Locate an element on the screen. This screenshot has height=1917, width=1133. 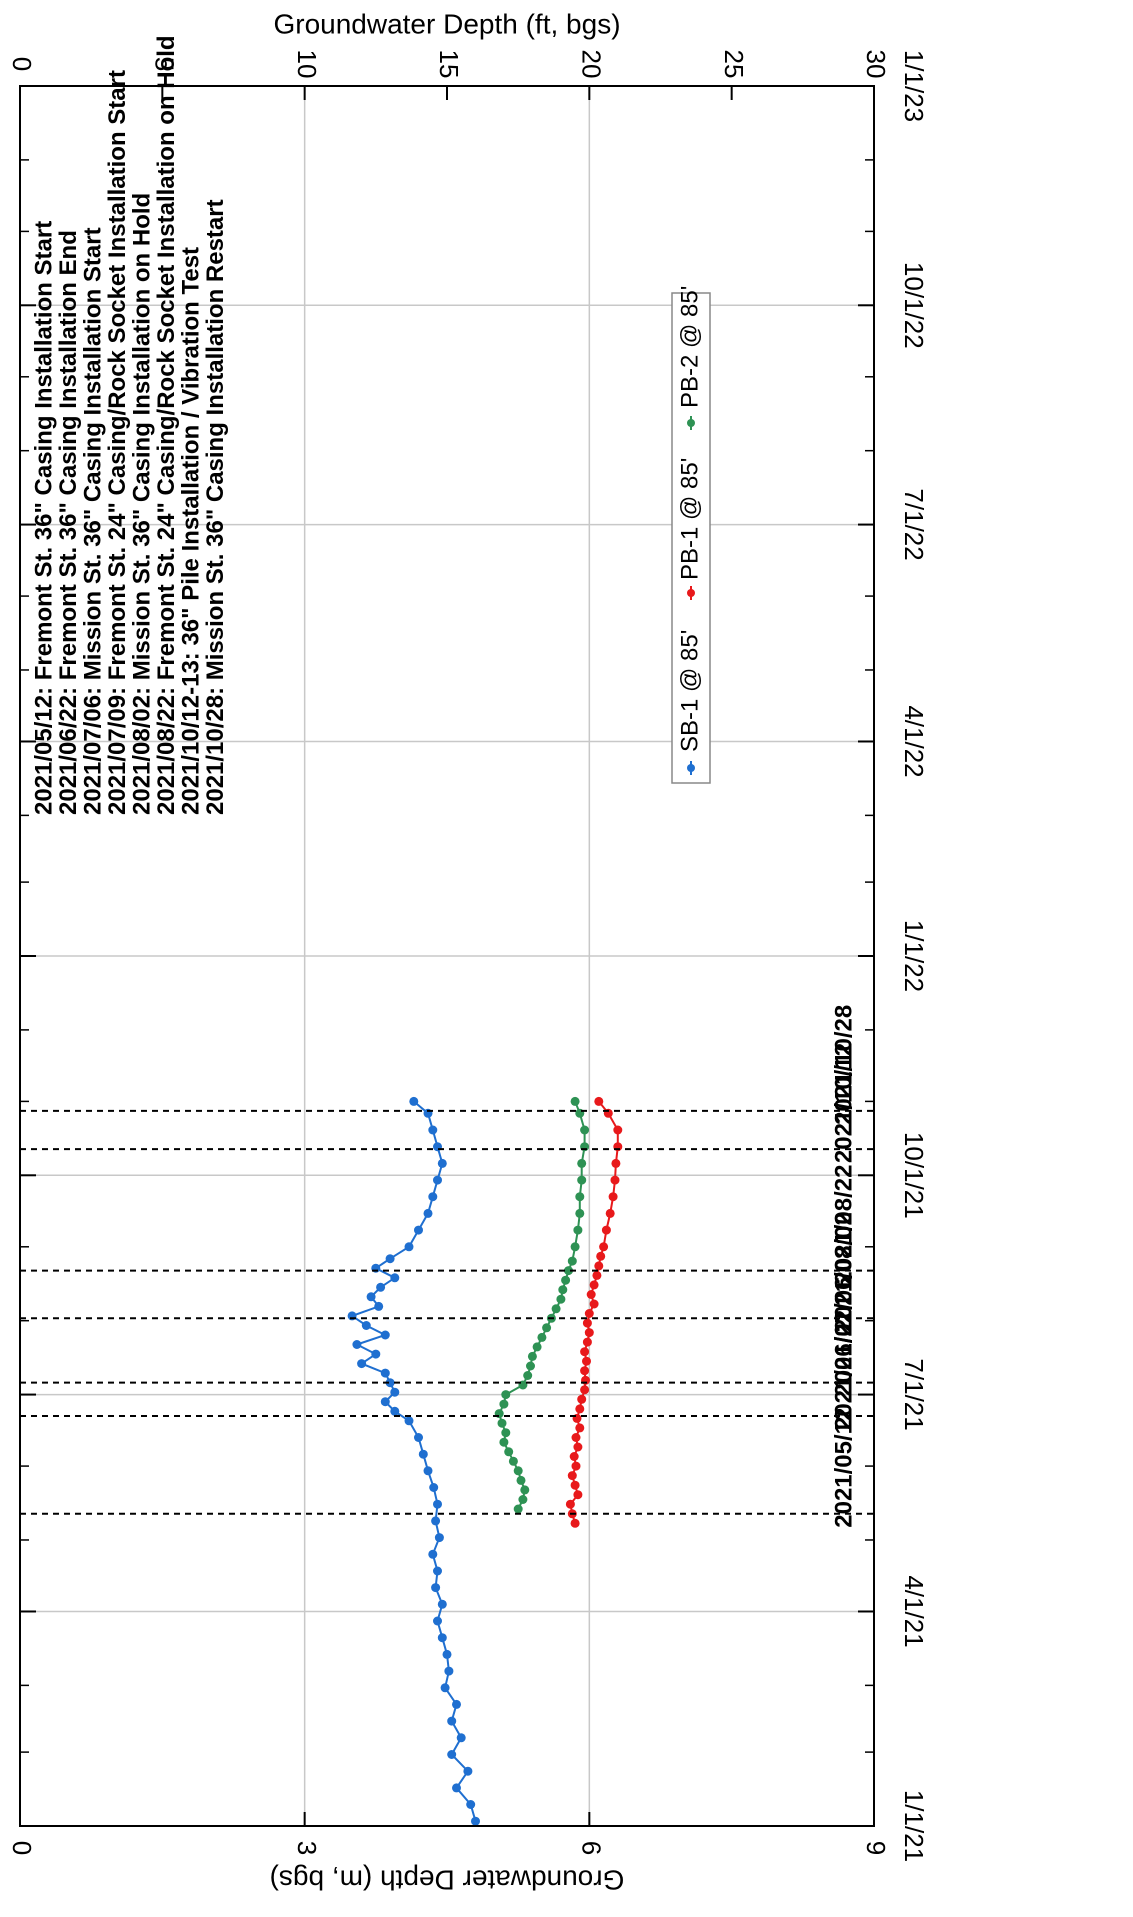
m-tick-label: 0 is located at coordinates (22, 1848).